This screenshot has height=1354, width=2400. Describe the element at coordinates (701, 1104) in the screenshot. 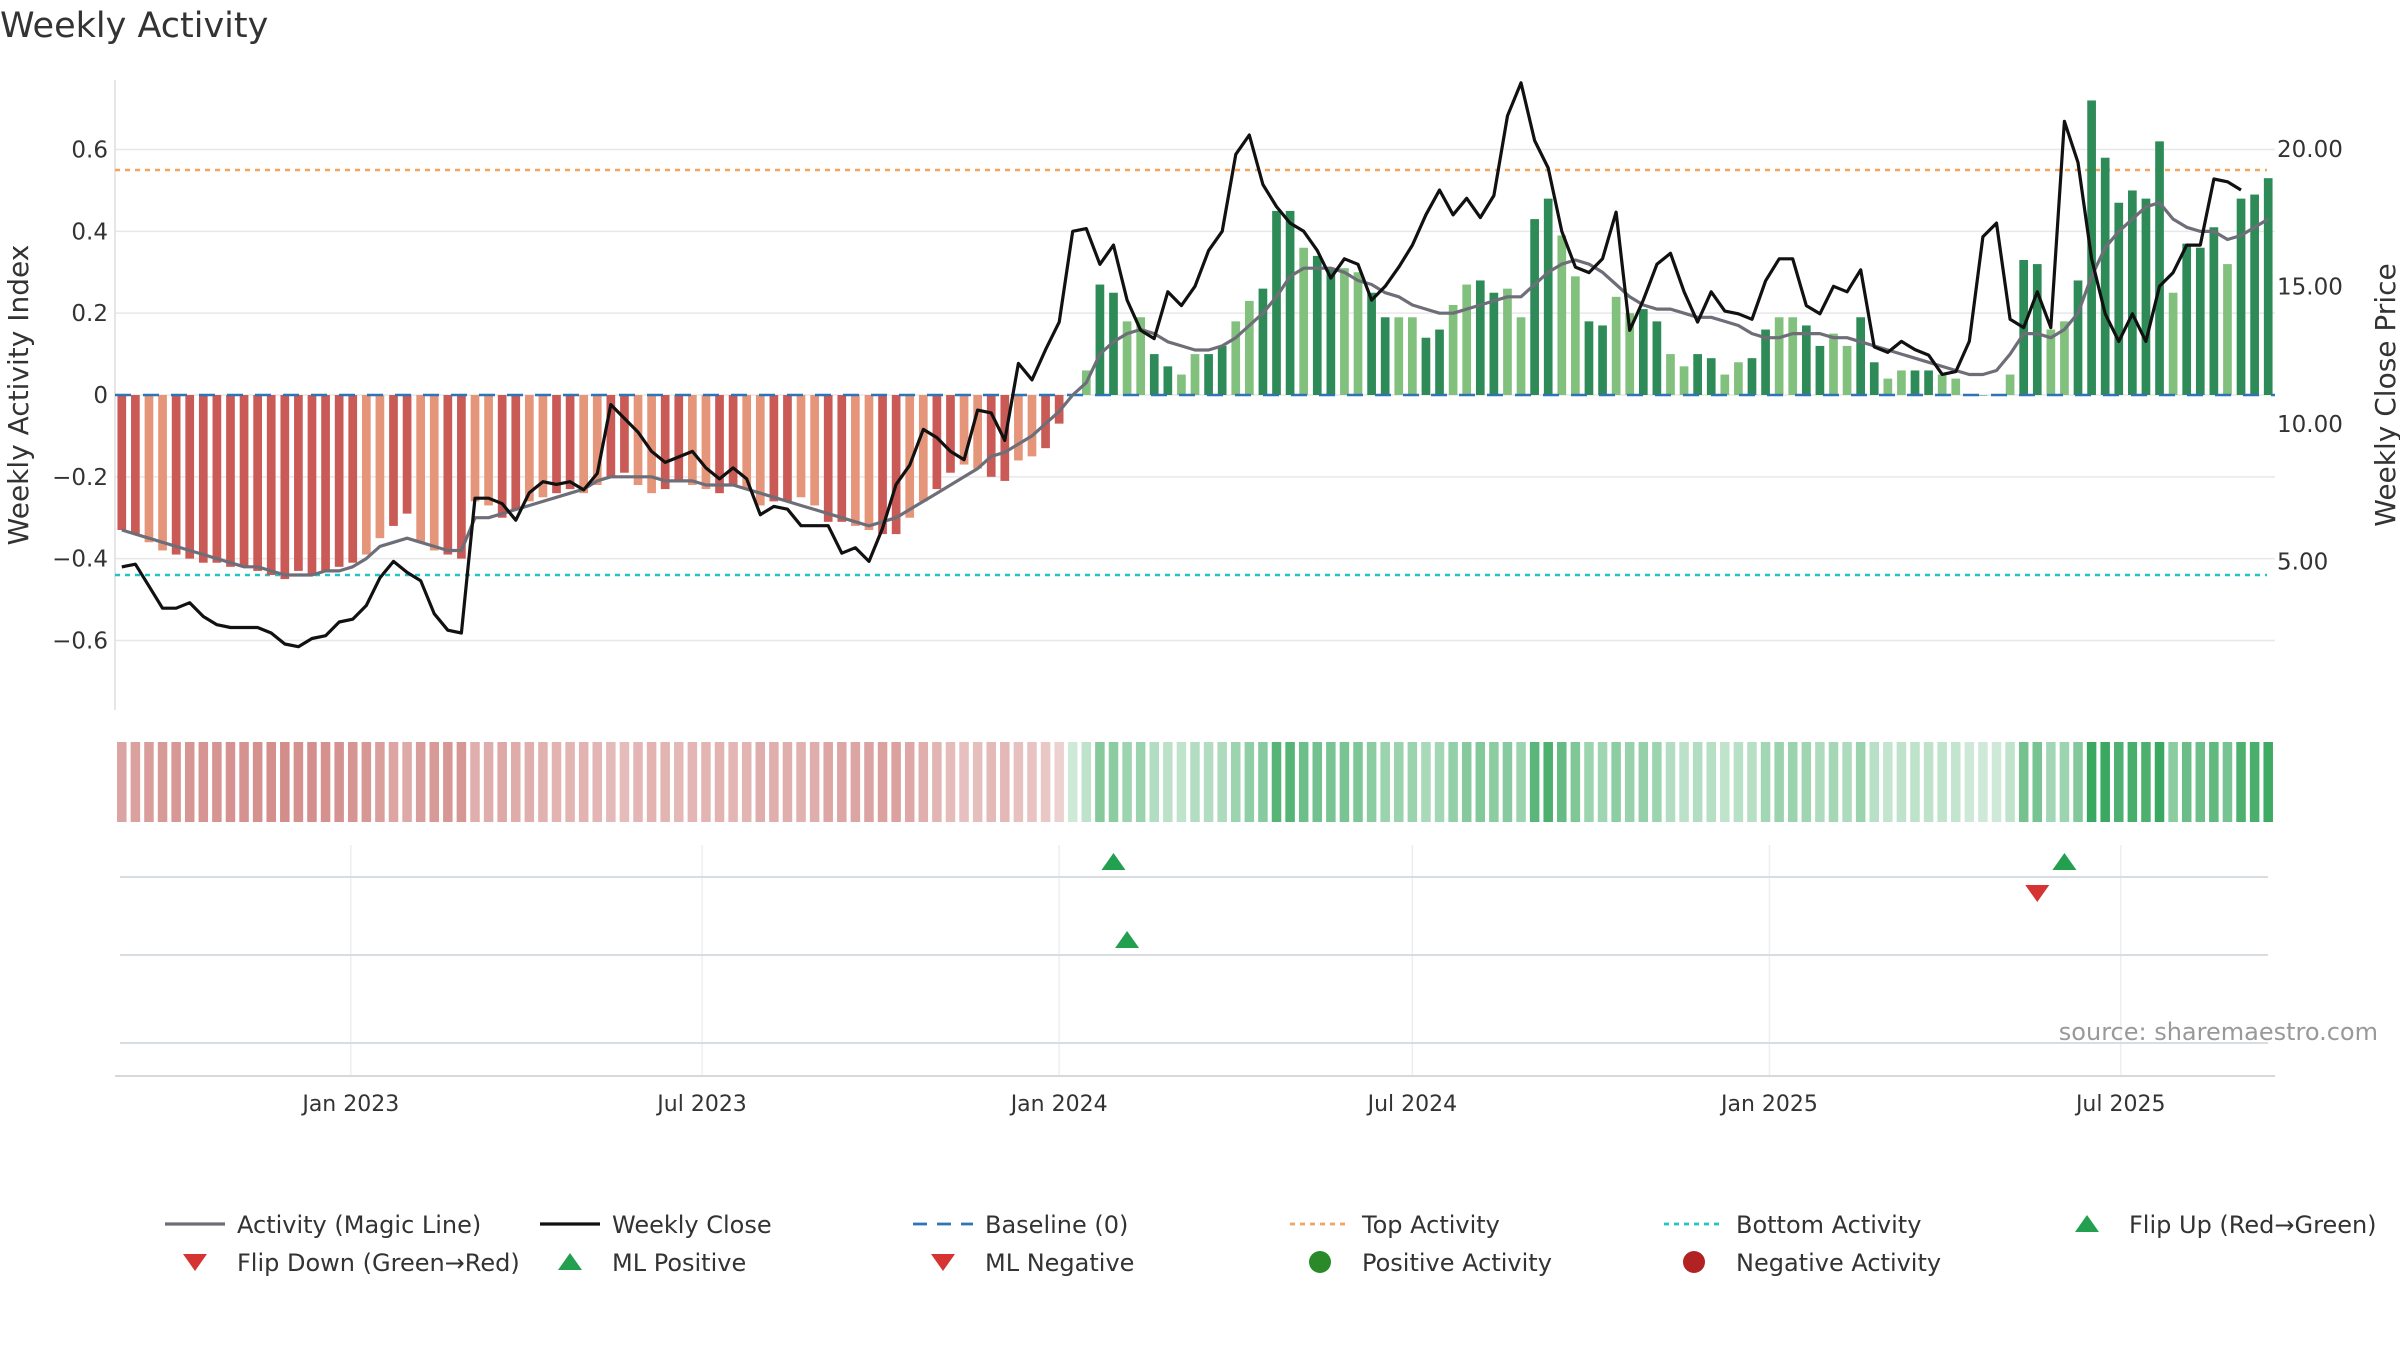

I see `x-tick-label: Jul 2023` at that location.